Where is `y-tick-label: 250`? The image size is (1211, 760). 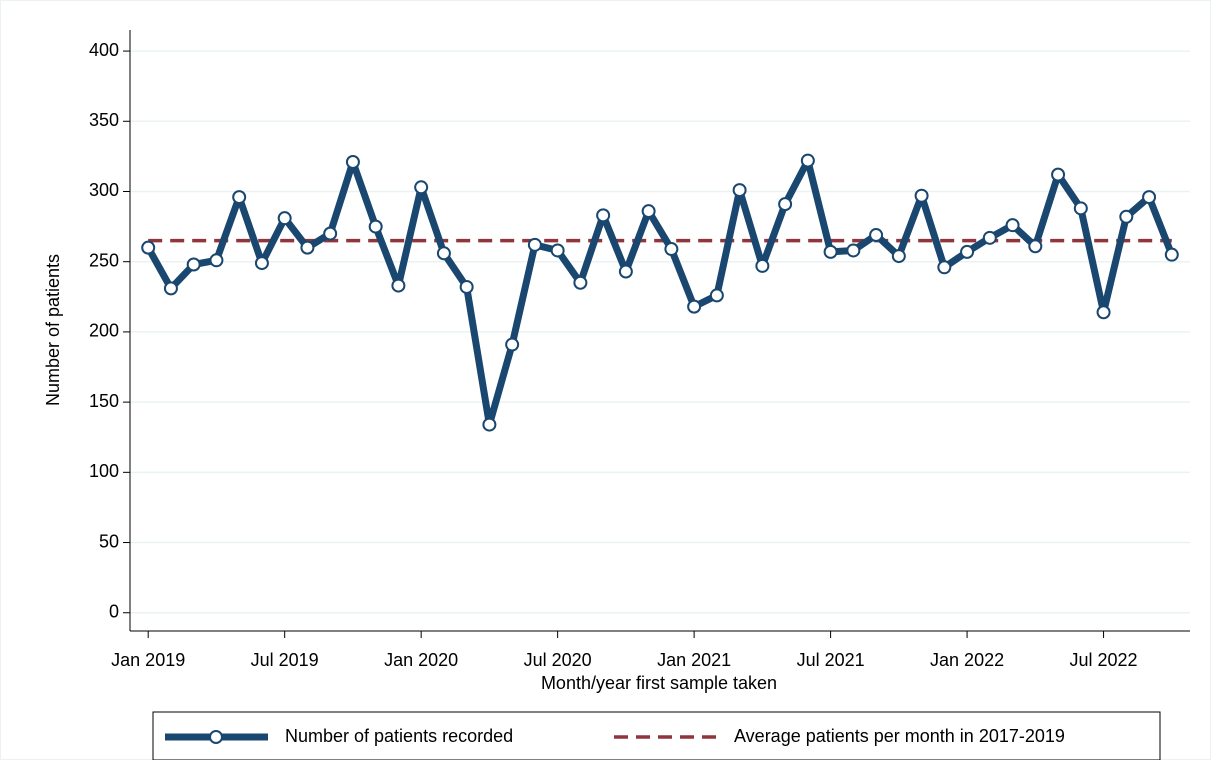 y-tick-label: 250 is located at coordinates (104, 260).